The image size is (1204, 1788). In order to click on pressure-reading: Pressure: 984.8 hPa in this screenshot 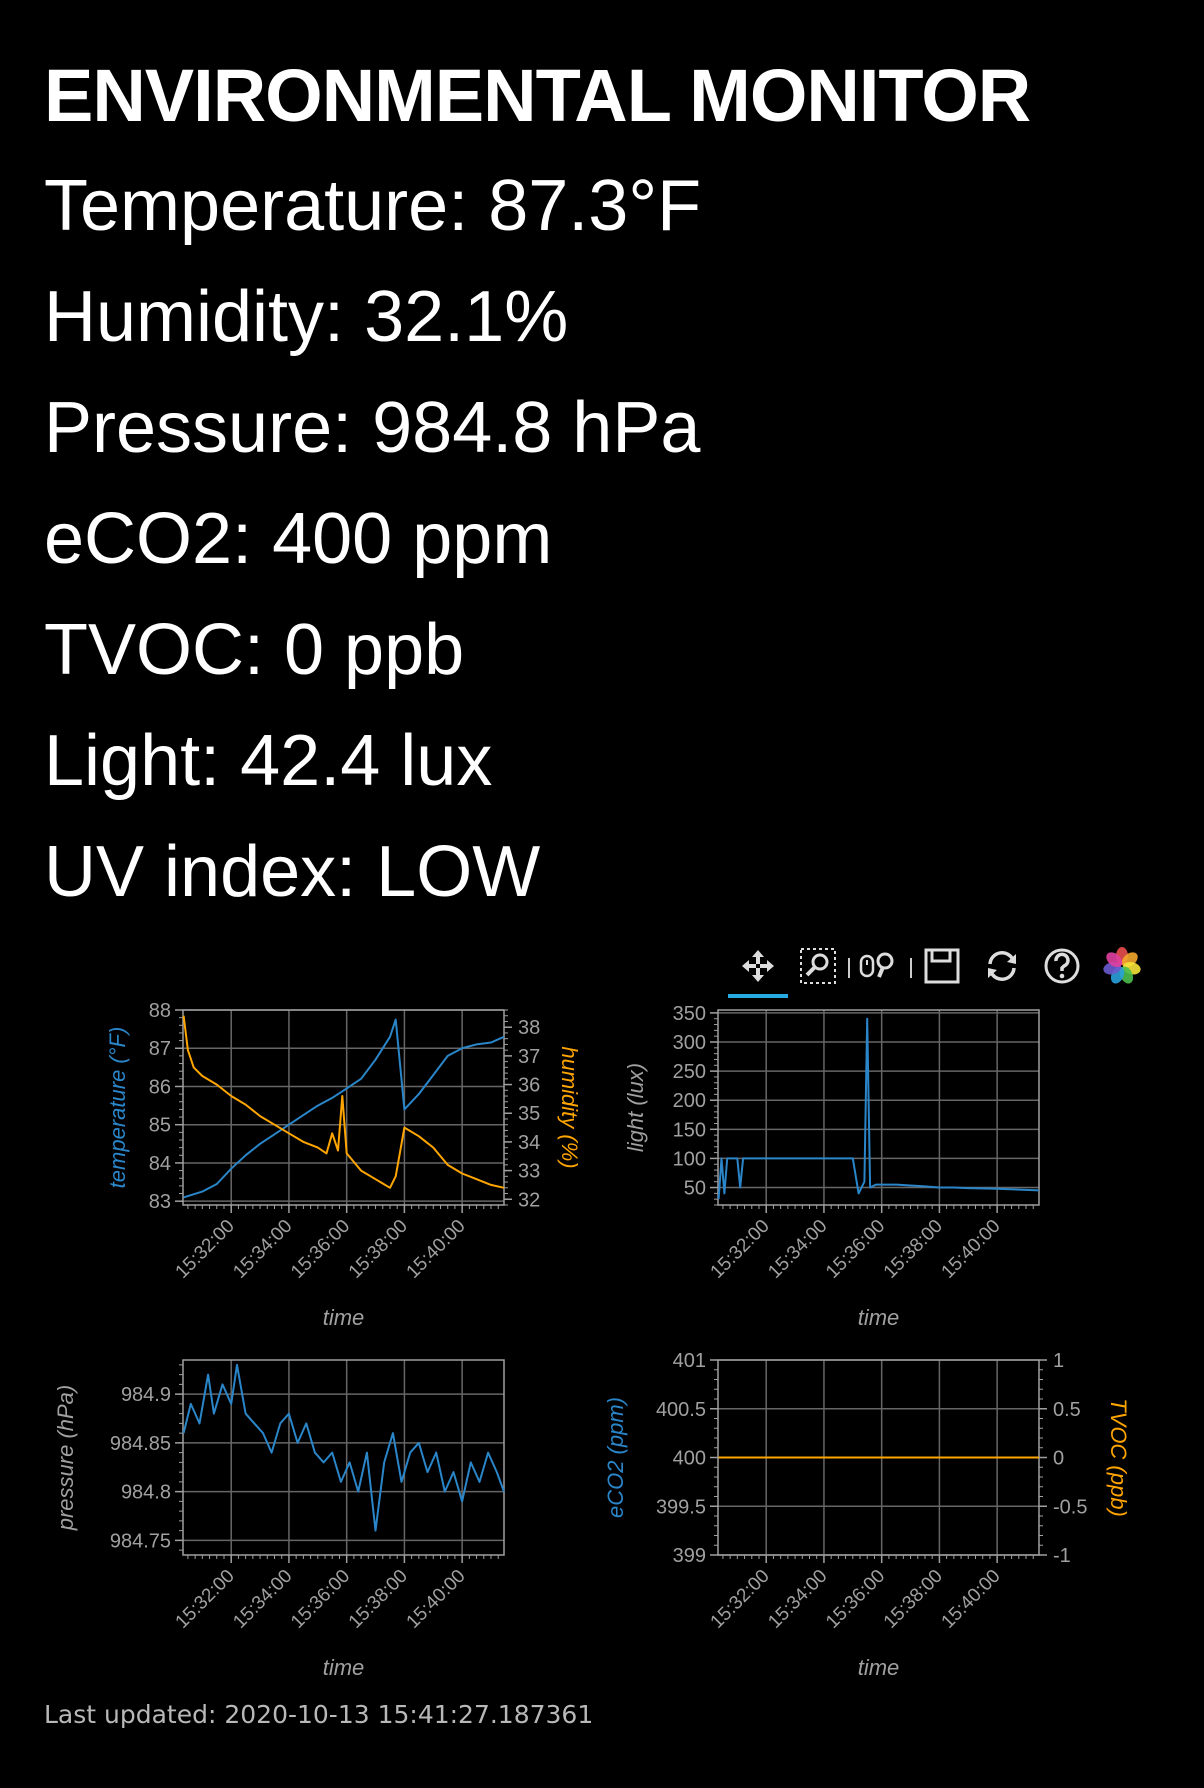, I will do `click(372, 428)`.